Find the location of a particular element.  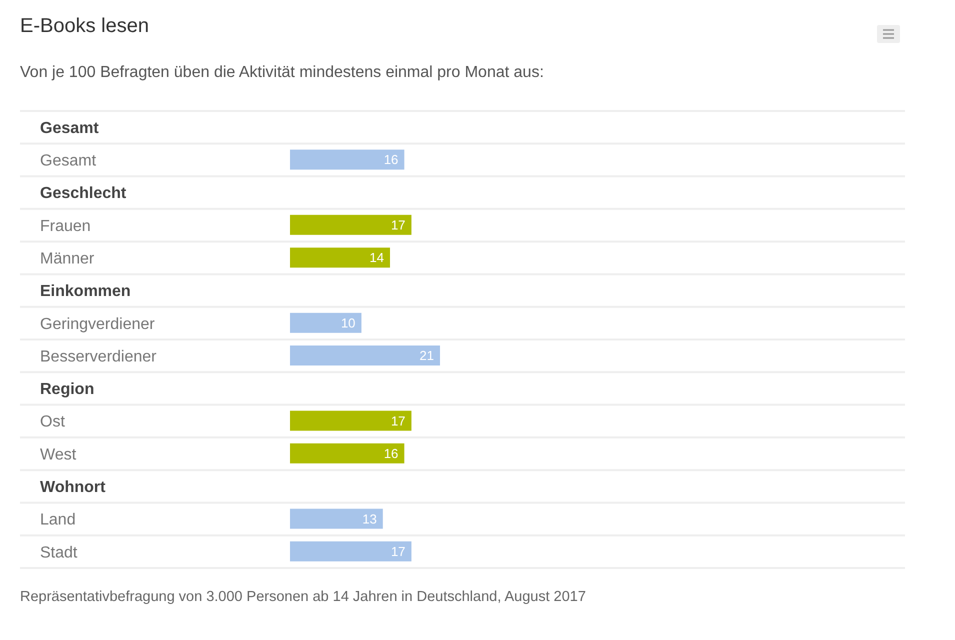

y-tick-label: West is located at coordinates (58, 455).